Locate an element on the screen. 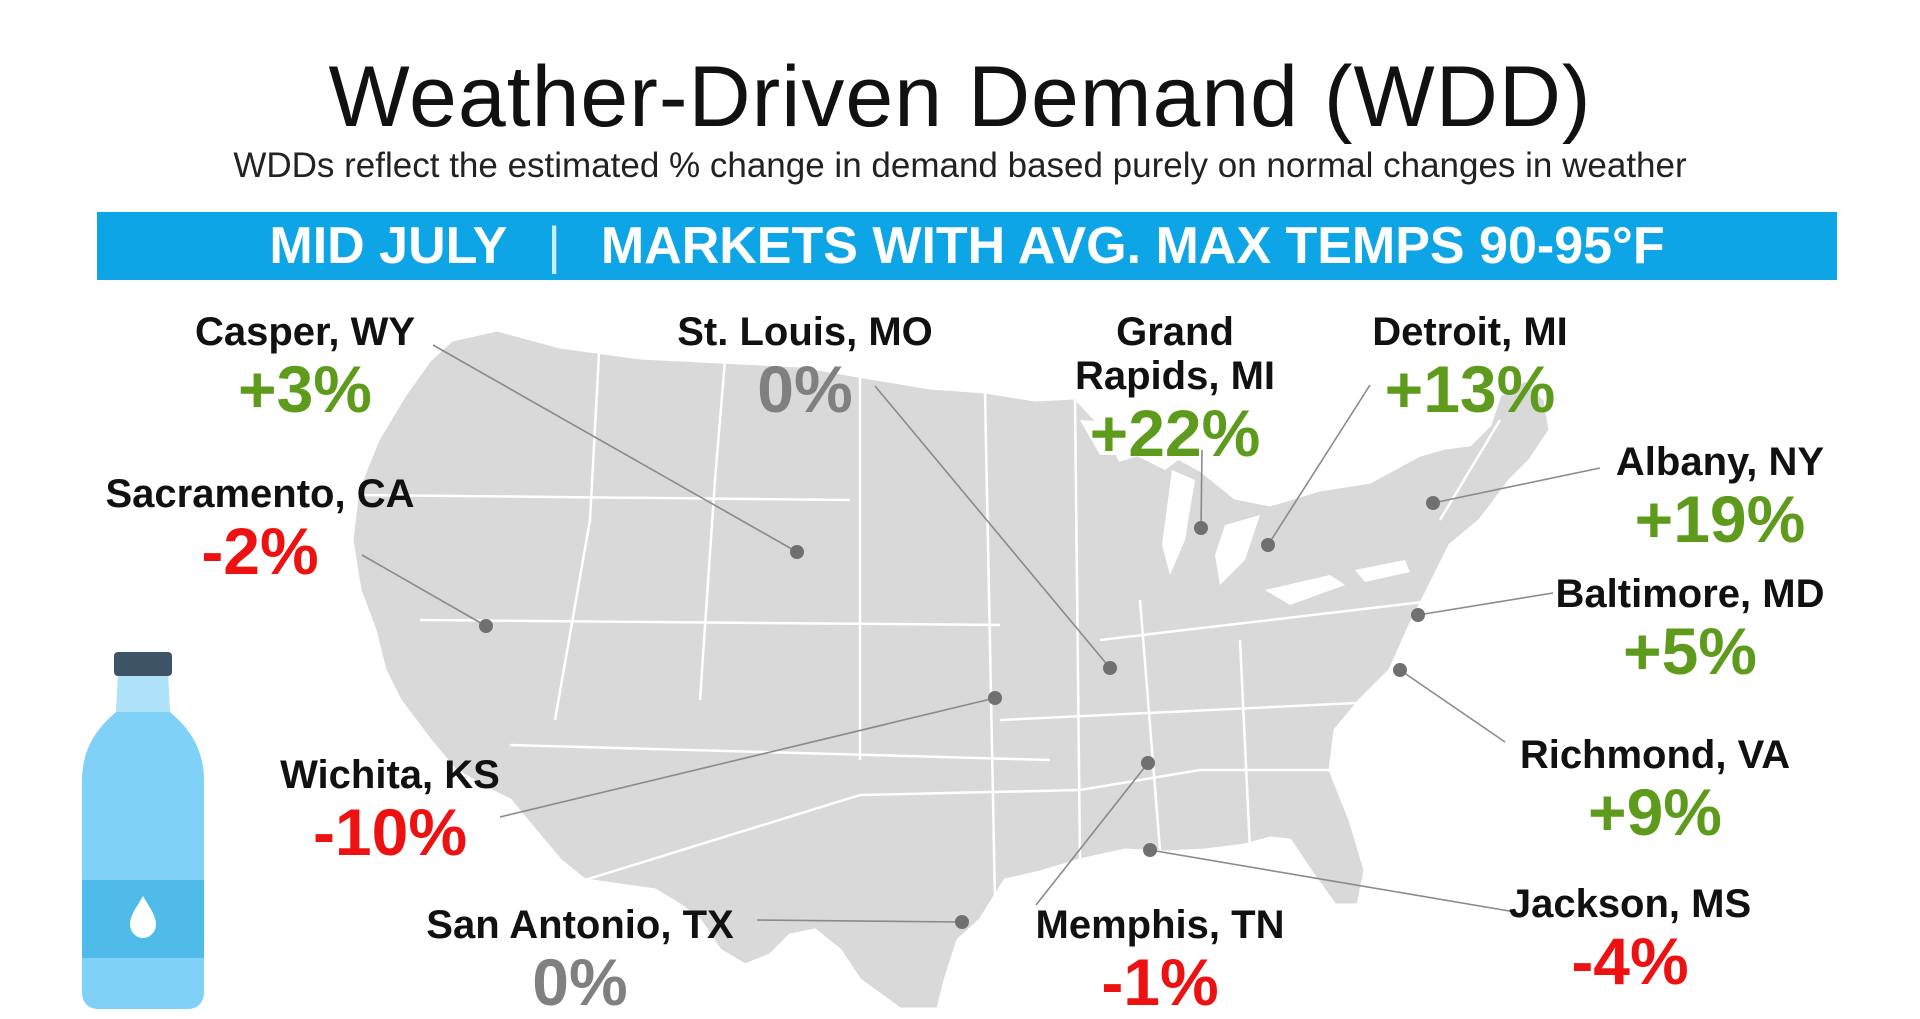 This screenshot has width=1920, height=1019. great-lakes is located at coordinates (1245, 512).